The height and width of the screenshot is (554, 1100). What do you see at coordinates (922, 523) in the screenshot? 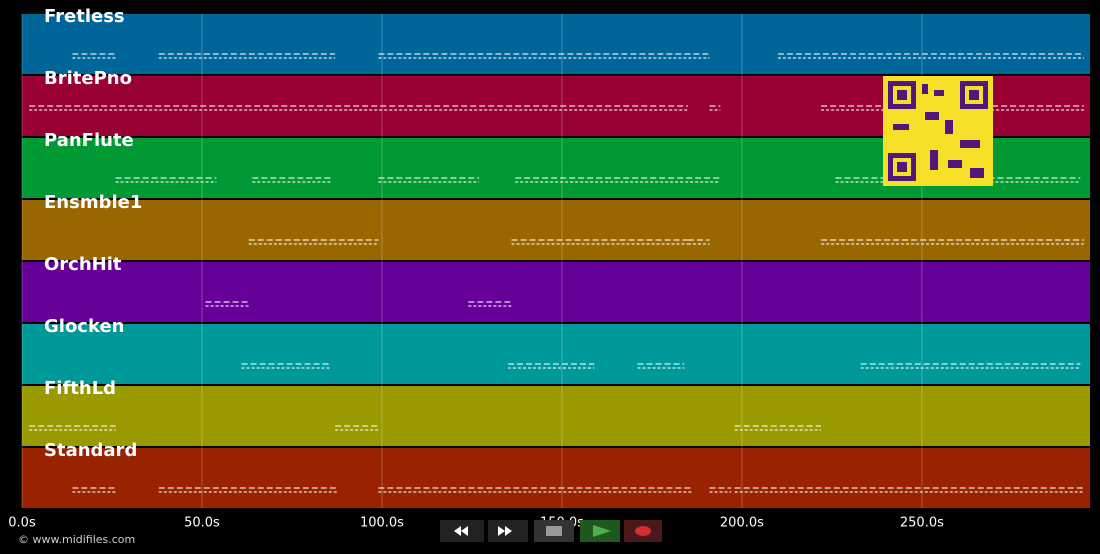
I see `x-tick-label: 250.0s` at bounding box center [922, 523].